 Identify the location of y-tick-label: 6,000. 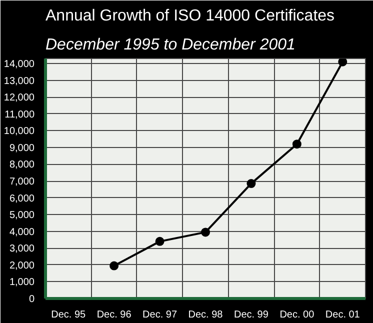
(22, 198).